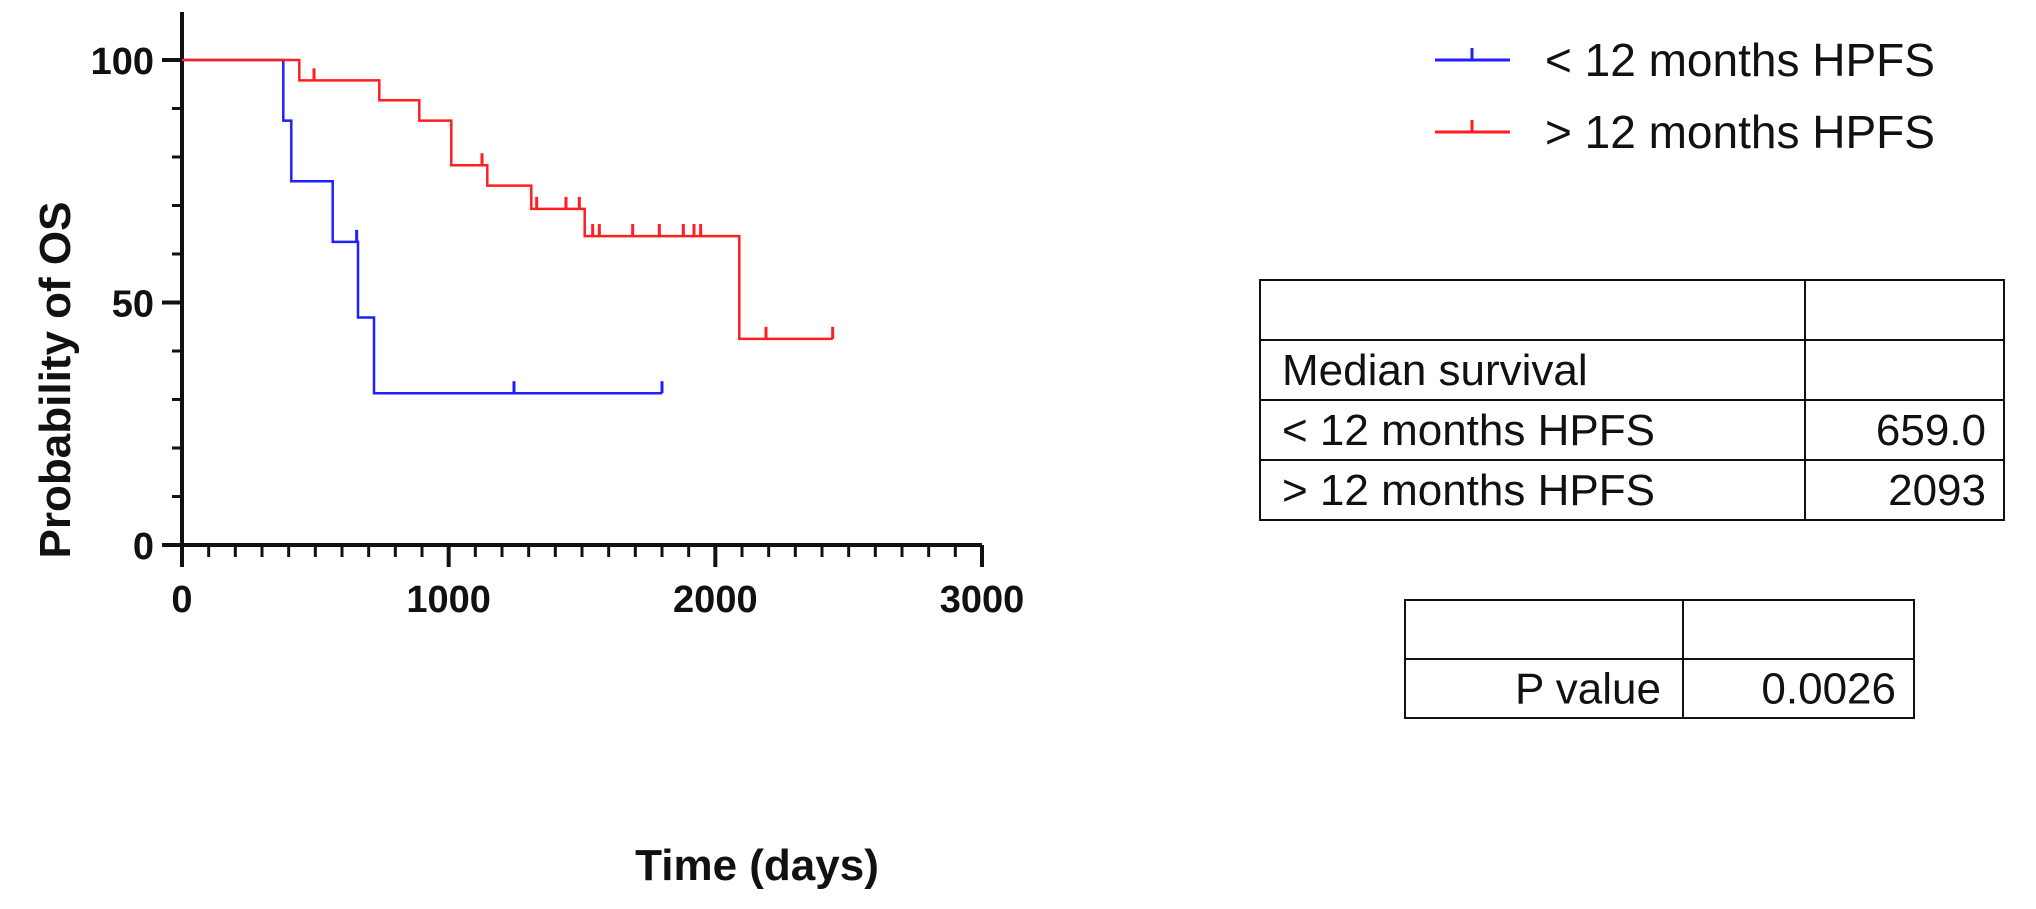  What do you see at coordinates (1937, 490) in the screenshot?
I see `table-cell-value: 2093` at bounding box center [1937, 490].